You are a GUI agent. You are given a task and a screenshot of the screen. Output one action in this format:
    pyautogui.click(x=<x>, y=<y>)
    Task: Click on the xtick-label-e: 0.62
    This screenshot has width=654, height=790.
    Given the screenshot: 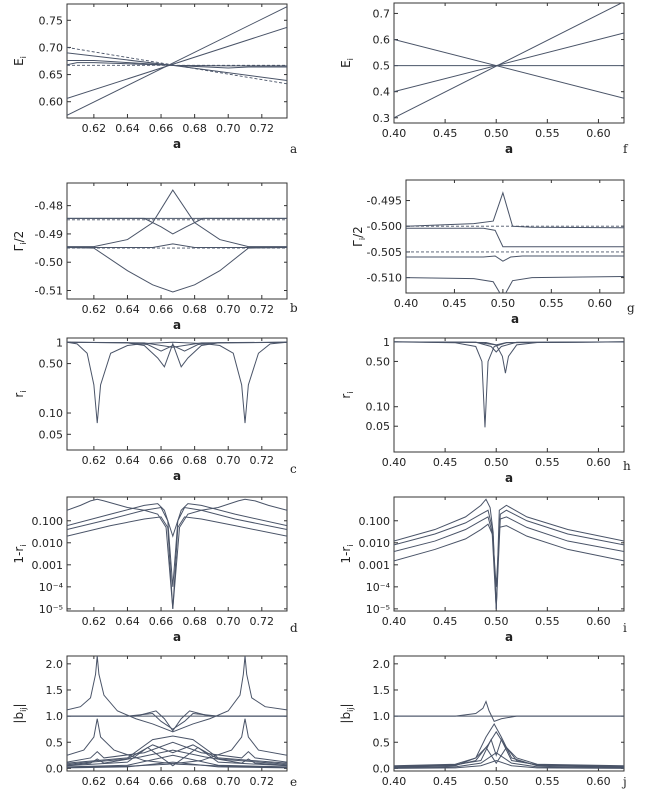 What is the action you would take?
    pyautogui.click(x=94, y=781)
    